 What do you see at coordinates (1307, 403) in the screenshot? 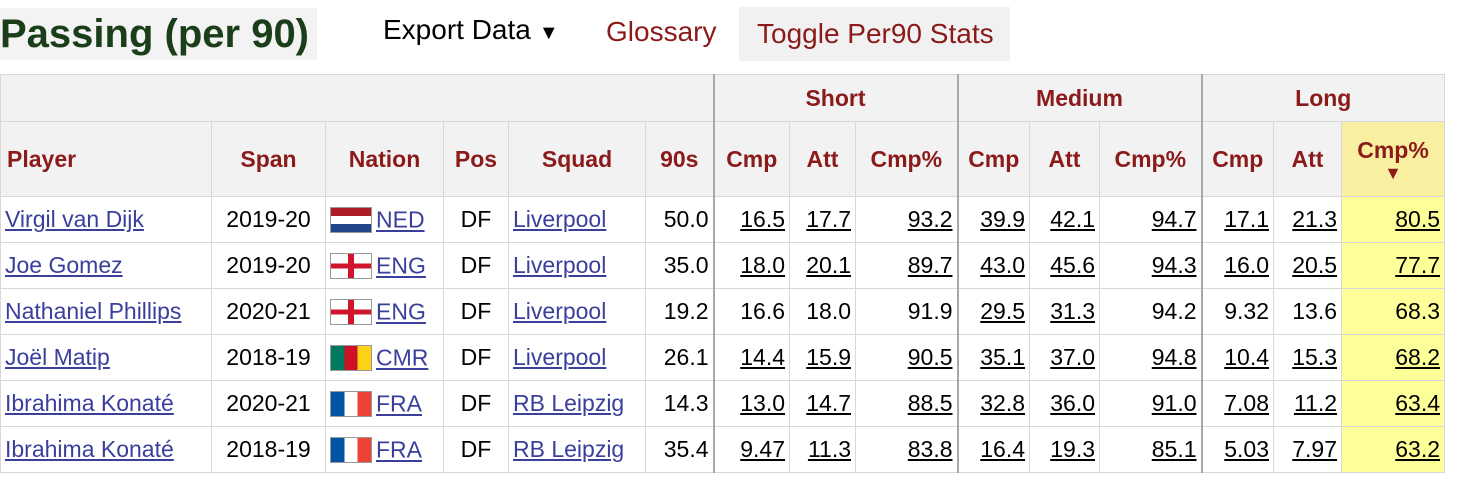
I see `long-att-cell: 11.2` at bounding box center [1307, 403].